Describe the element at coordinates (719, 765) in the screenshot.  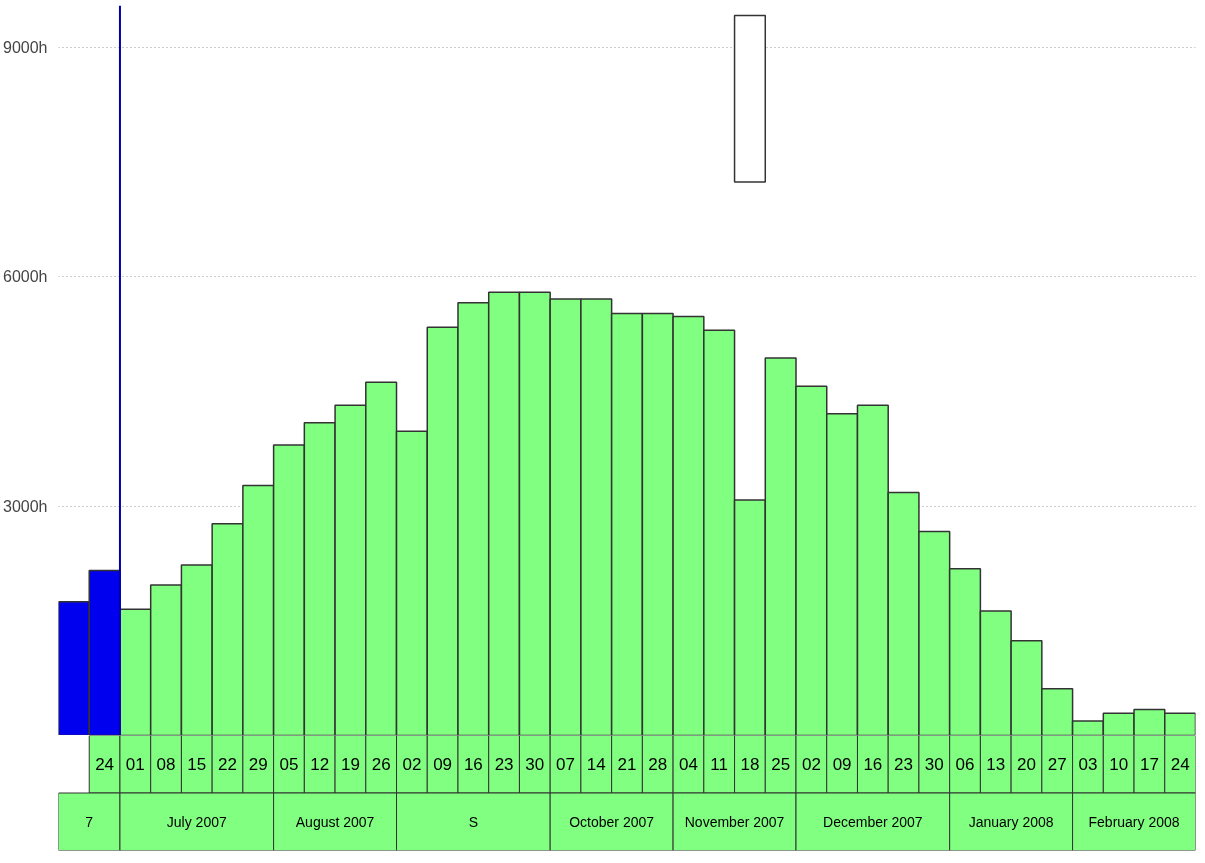
I see `x-tick-label: 11` at that location.